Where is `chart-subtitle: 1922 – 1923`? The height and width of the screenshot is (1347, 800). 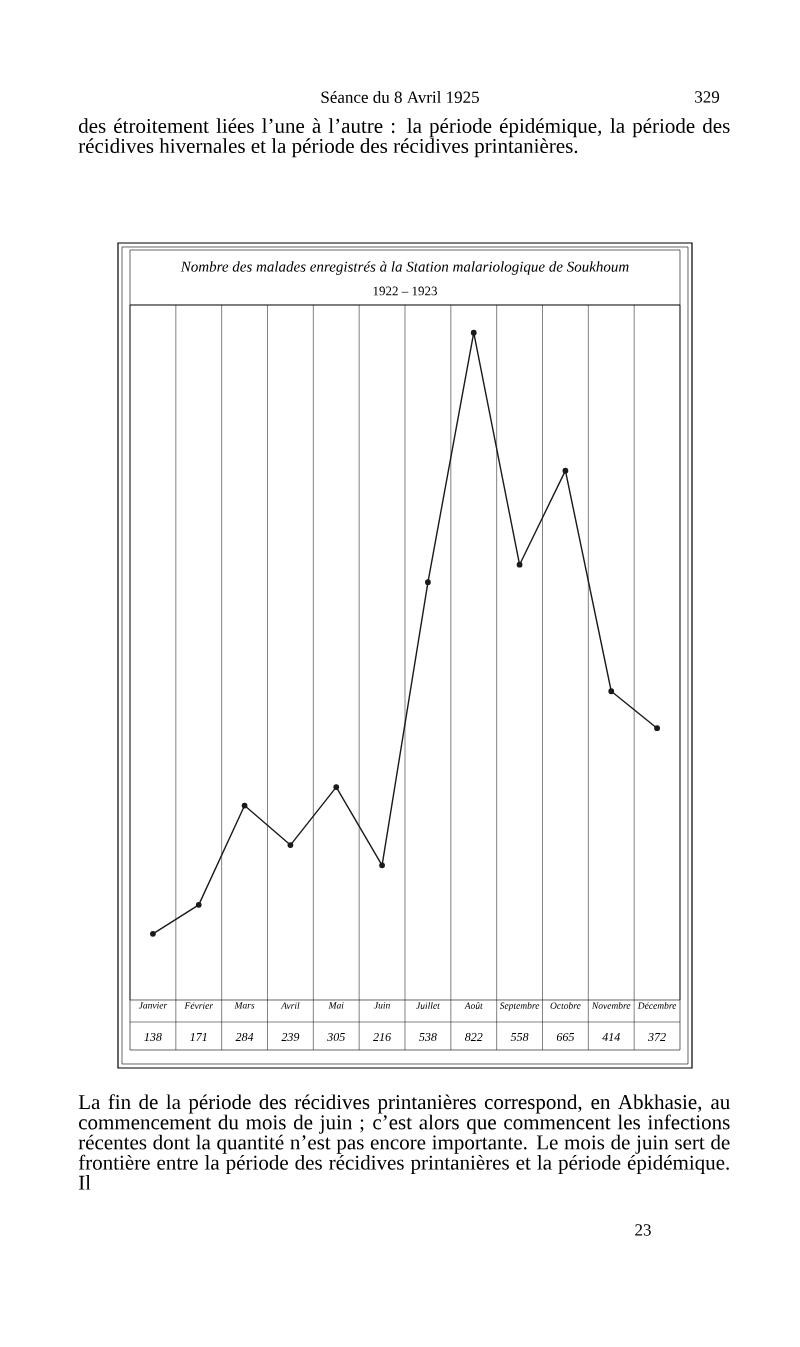 chart-subtitle: 1922 – 1923 is located at coordinates (405, 291).